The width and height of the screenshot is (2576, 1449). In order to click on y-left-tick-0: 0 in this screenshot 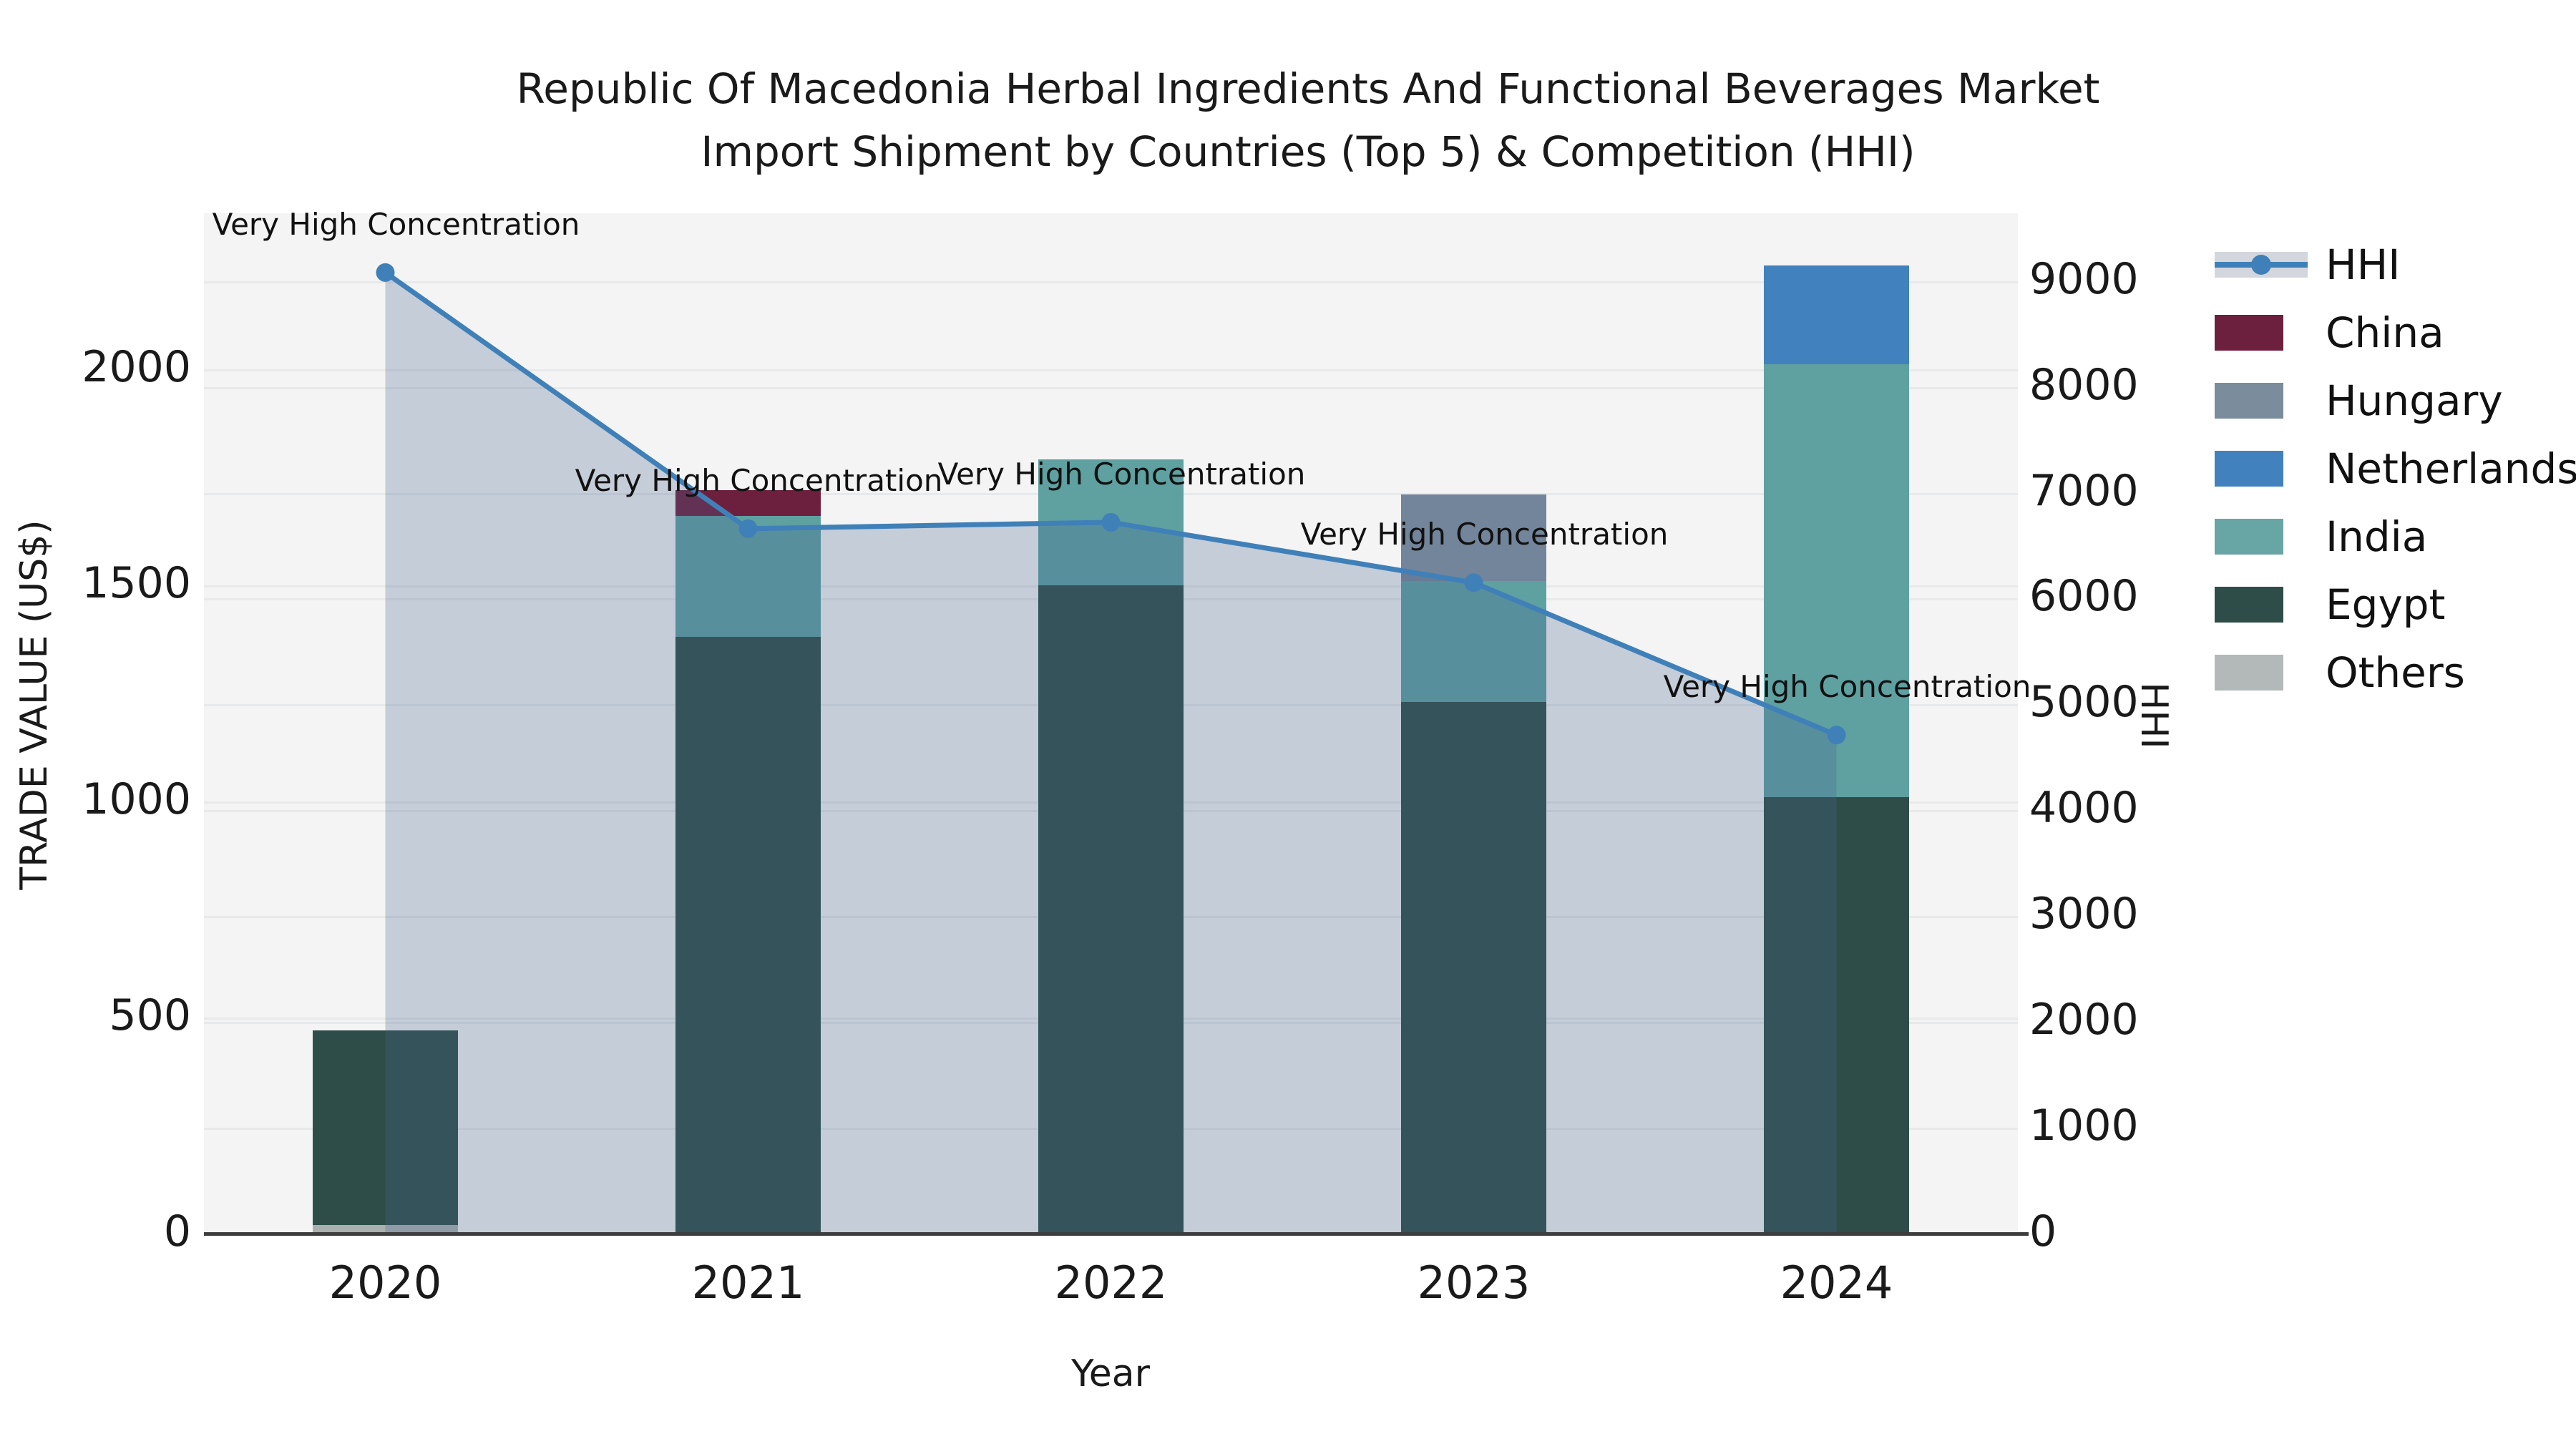, I will do `click(177, 1231)`.